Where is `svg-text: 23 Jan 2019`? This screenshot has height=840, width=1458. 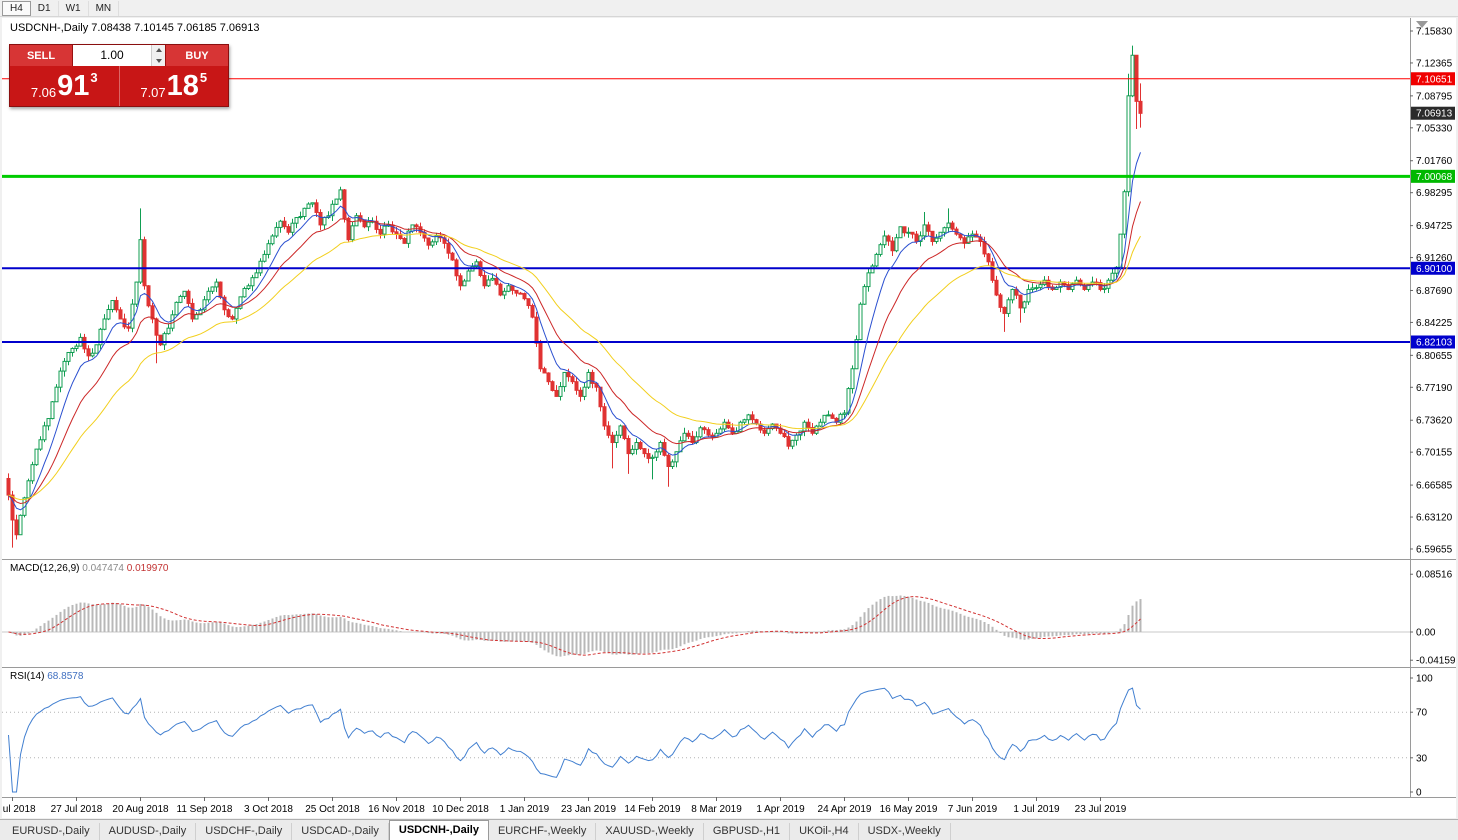
svg-text: 23 Jan 2019 is located at coordinates (588, 809).